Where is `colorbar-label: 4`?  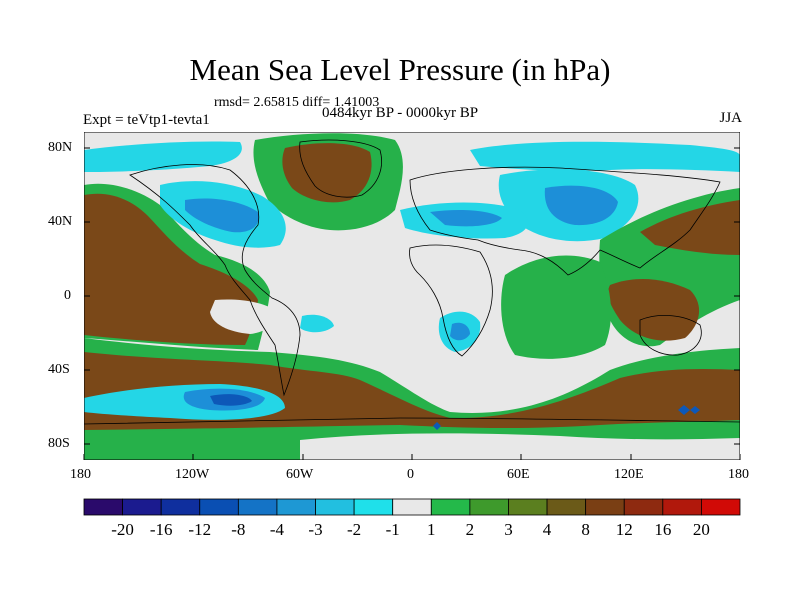
colorbar-label: 4 is located at coordinates (547, 529).